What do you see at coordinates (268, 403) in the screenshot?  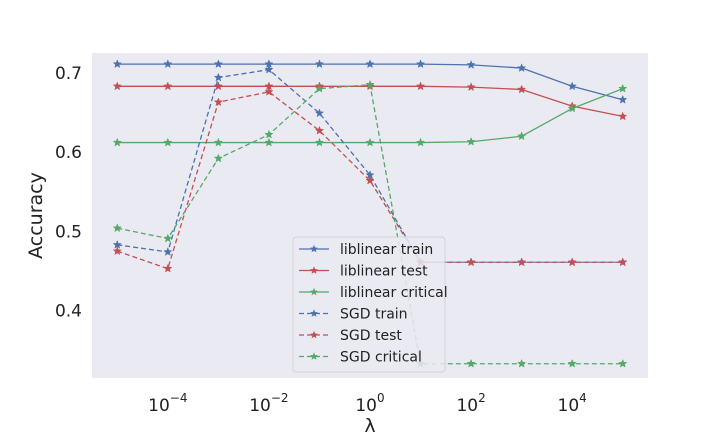 I see `x-tick-label: 10⁻²` at bounding box center [268, 403].